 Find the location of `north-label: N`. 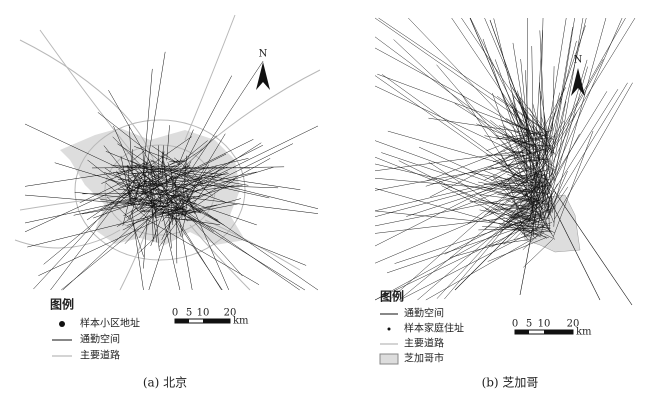

north-label: N is located at coordinates (263, 54).